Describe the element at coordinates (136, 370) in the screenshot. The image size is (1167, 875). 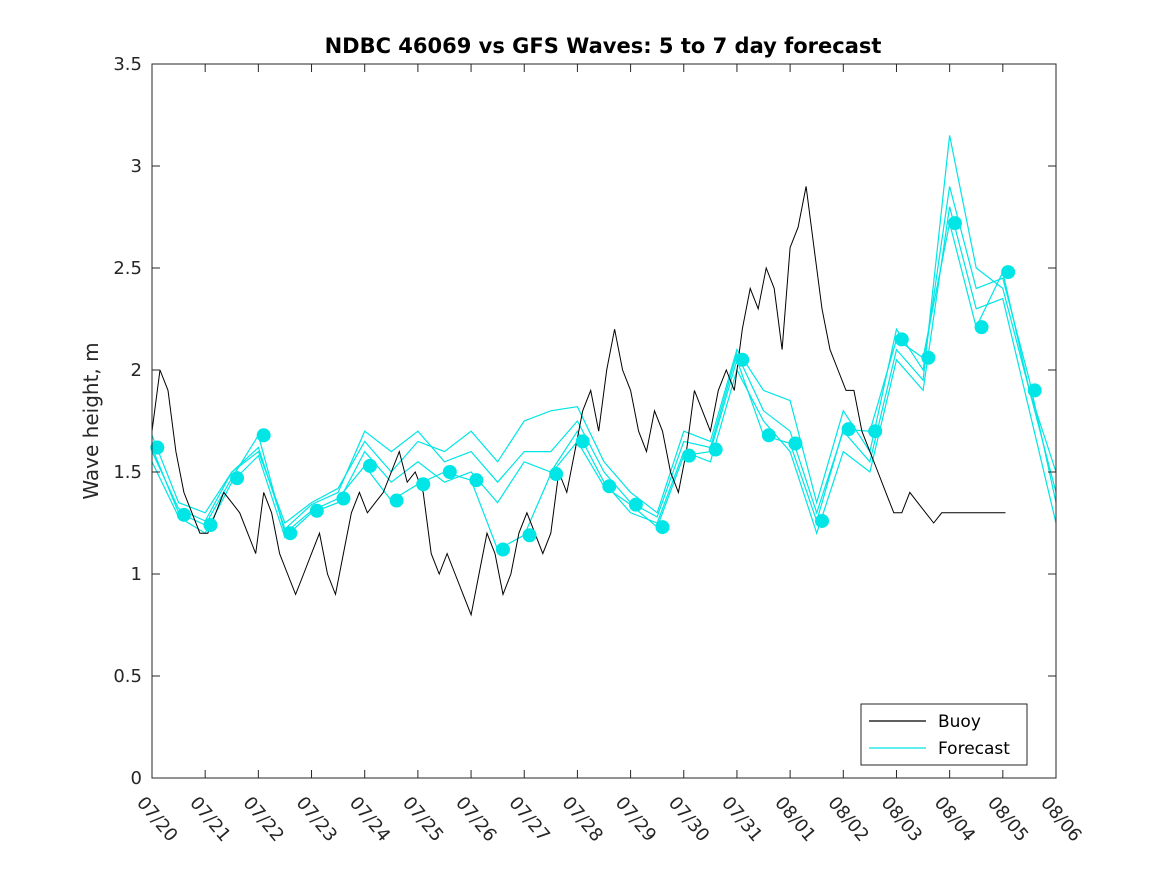
I see `y-tick-label: 2` at that location.